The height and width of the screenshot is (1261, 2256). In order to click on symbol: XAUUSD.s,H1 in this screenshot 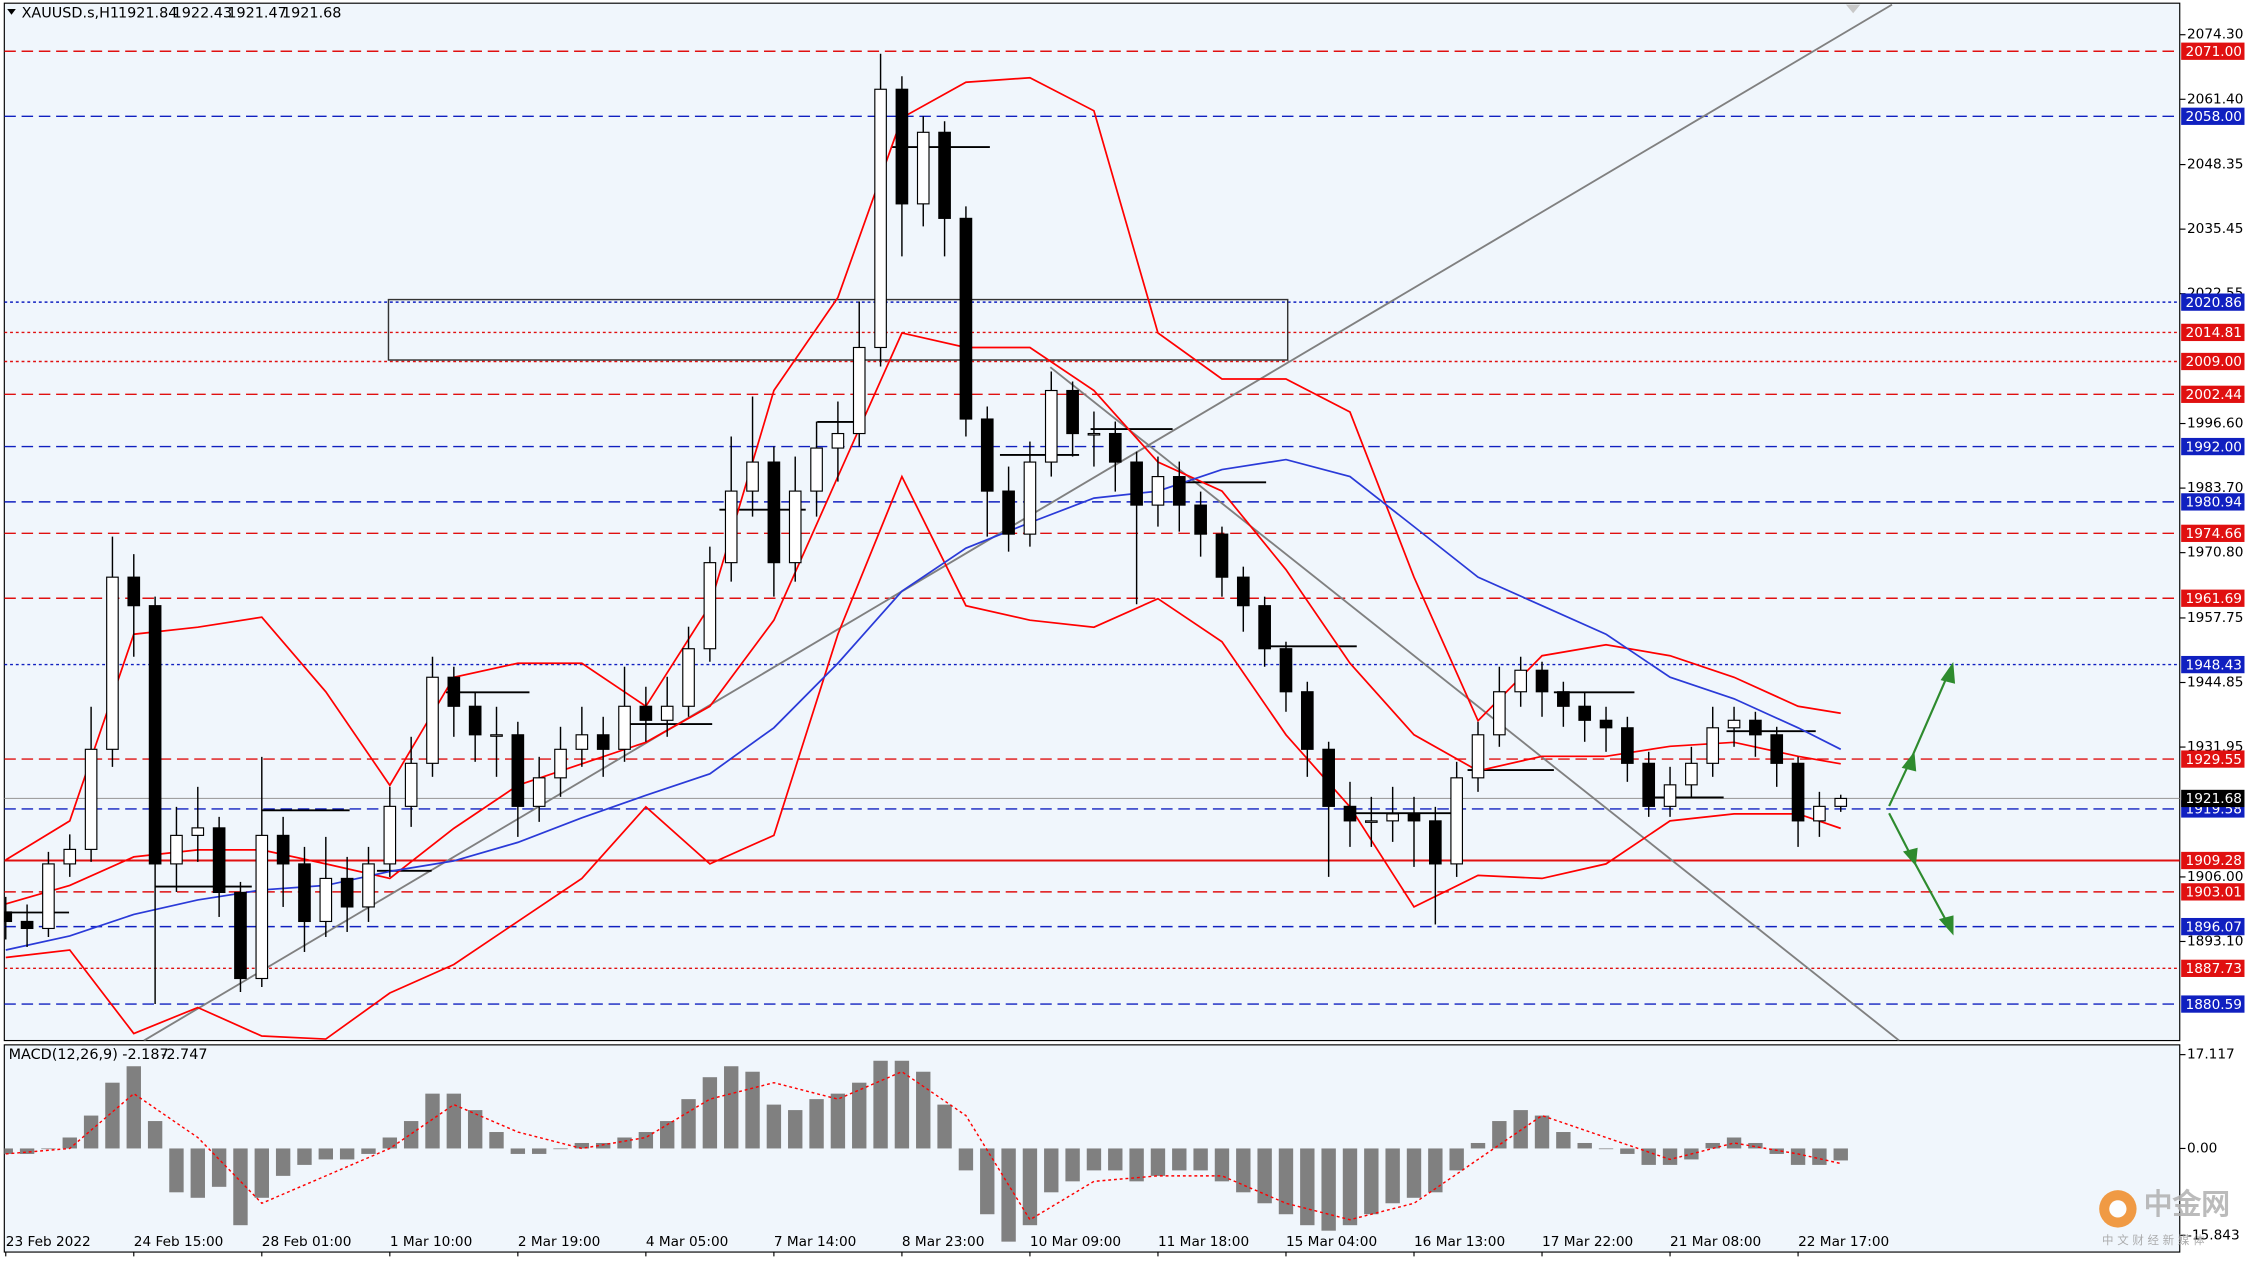, I will do `click(71, 13)`.